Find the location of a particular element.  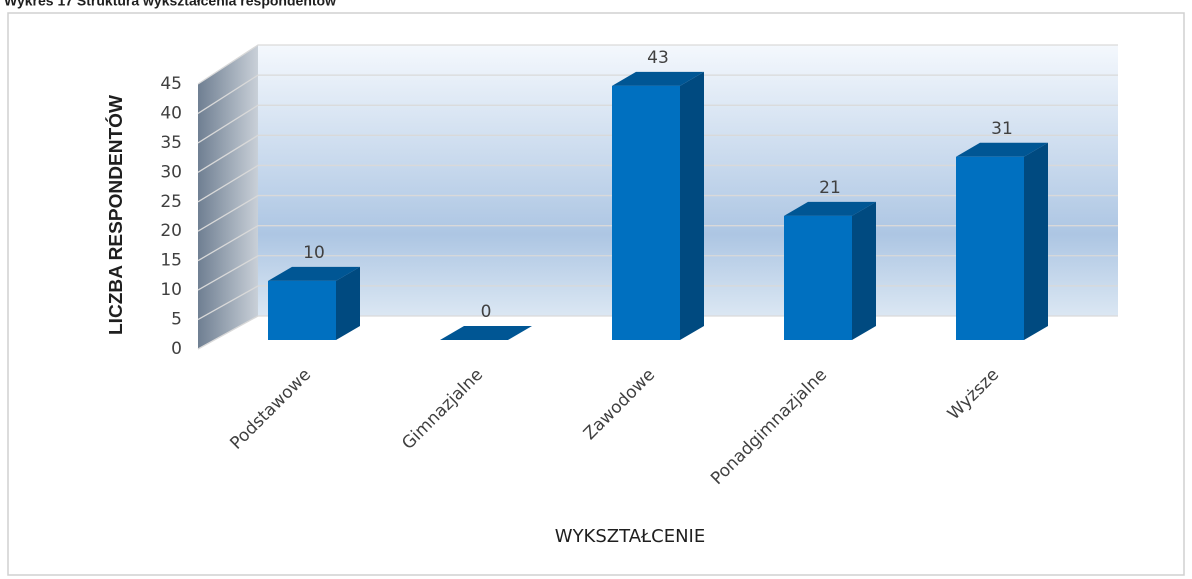

y-axis-title: LICZBA RESPONDENTÓW is located at coordinates (115, 215).